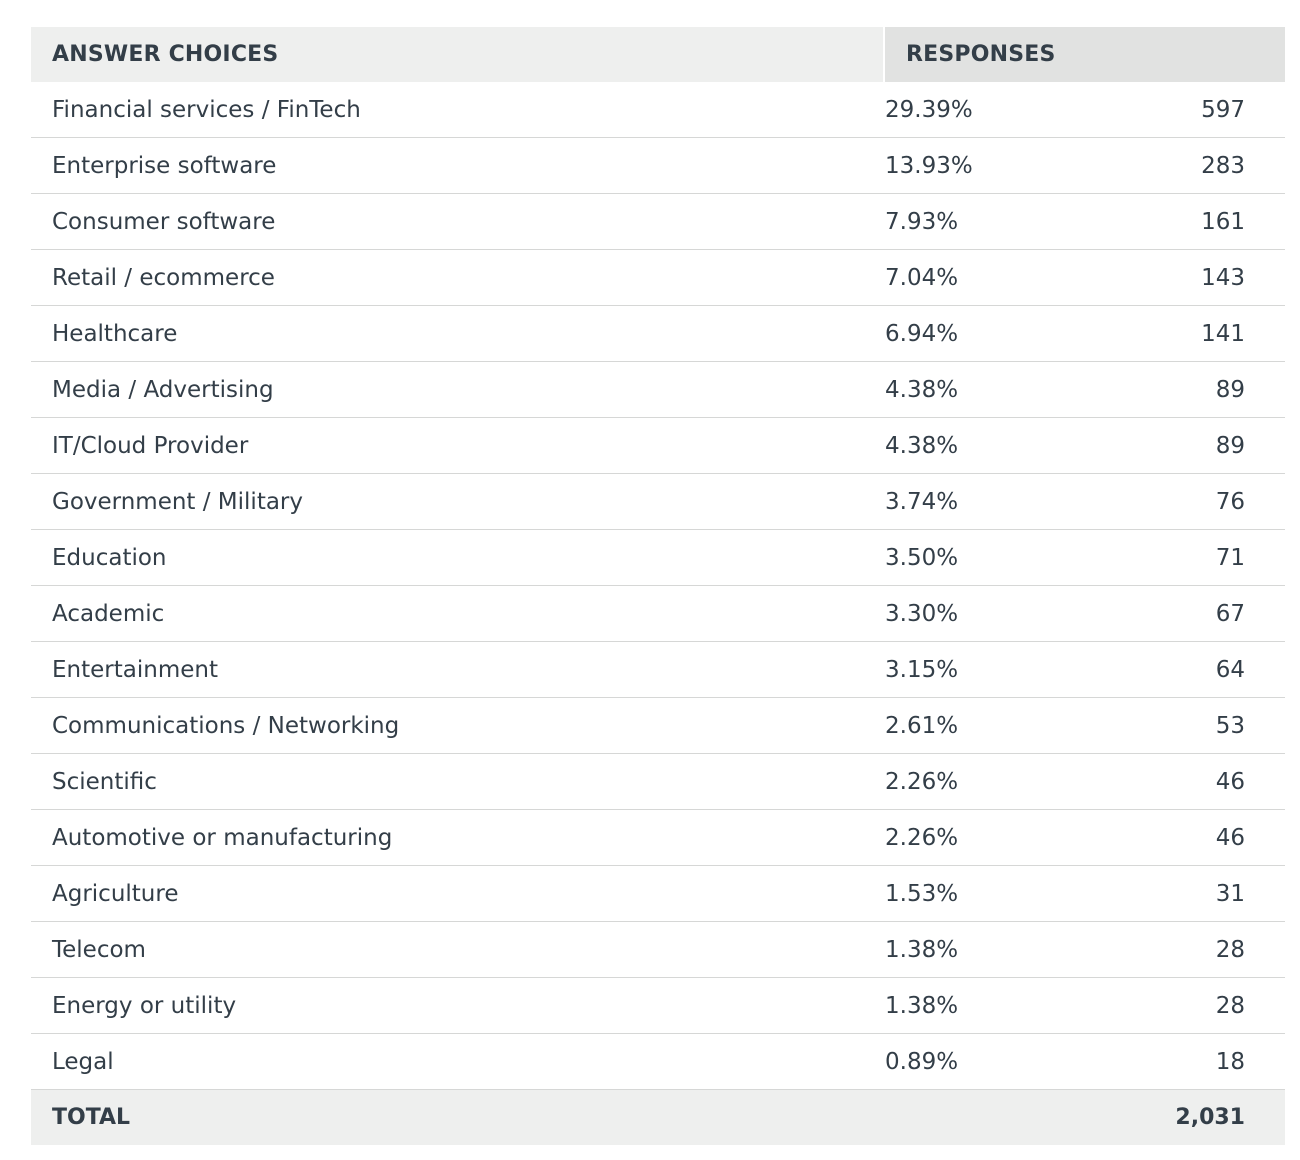 This screenshot has height=1160, width=1300. What do you see at coordinates (1223, 333) in the screenshot?
I see `response-count: 141` at bounding box center [1223, 333].